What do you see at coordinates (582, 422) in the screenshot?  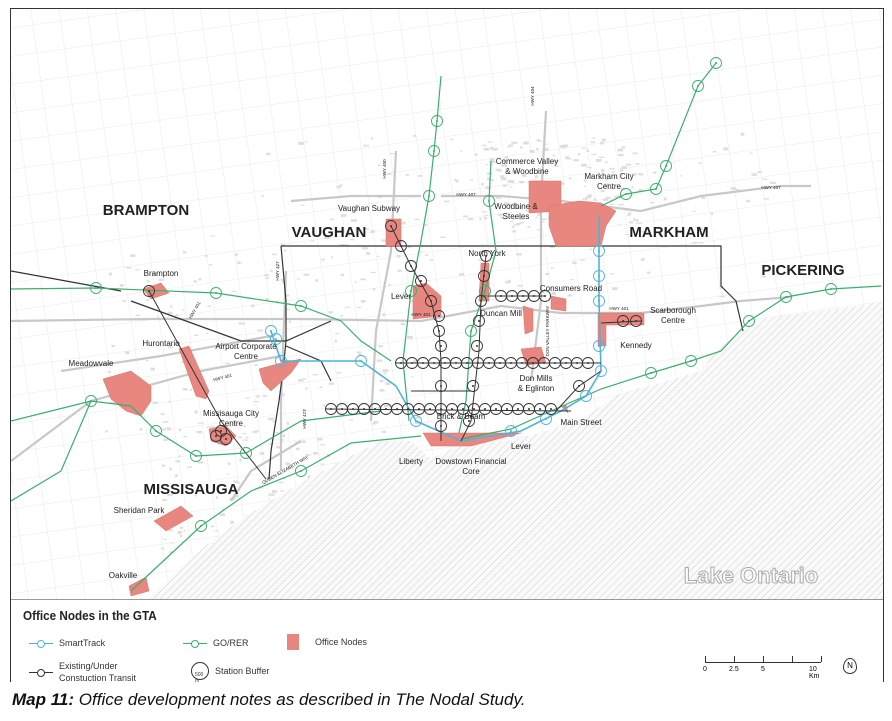 I see `node-label: Main Street` at bounding box center [582, 422].